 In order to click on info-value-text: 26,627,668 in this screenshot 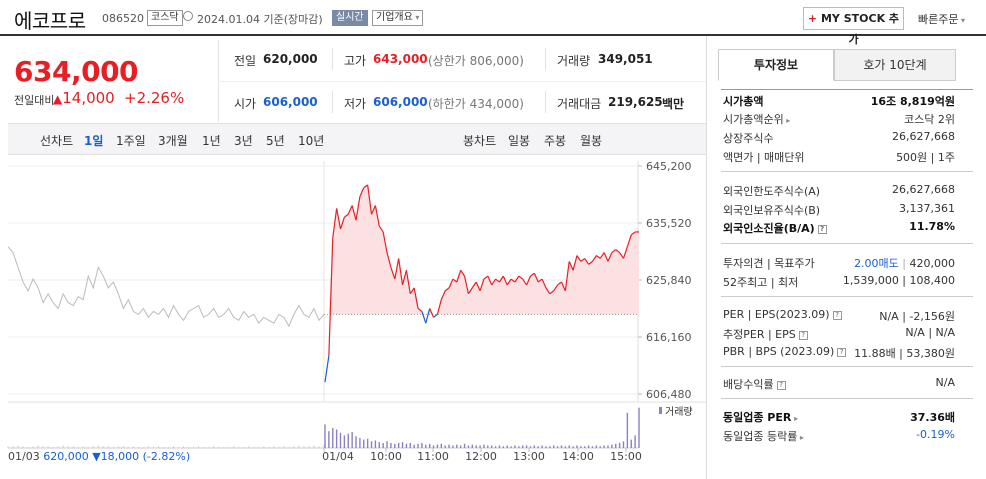, I will do `click(923, 189)`.